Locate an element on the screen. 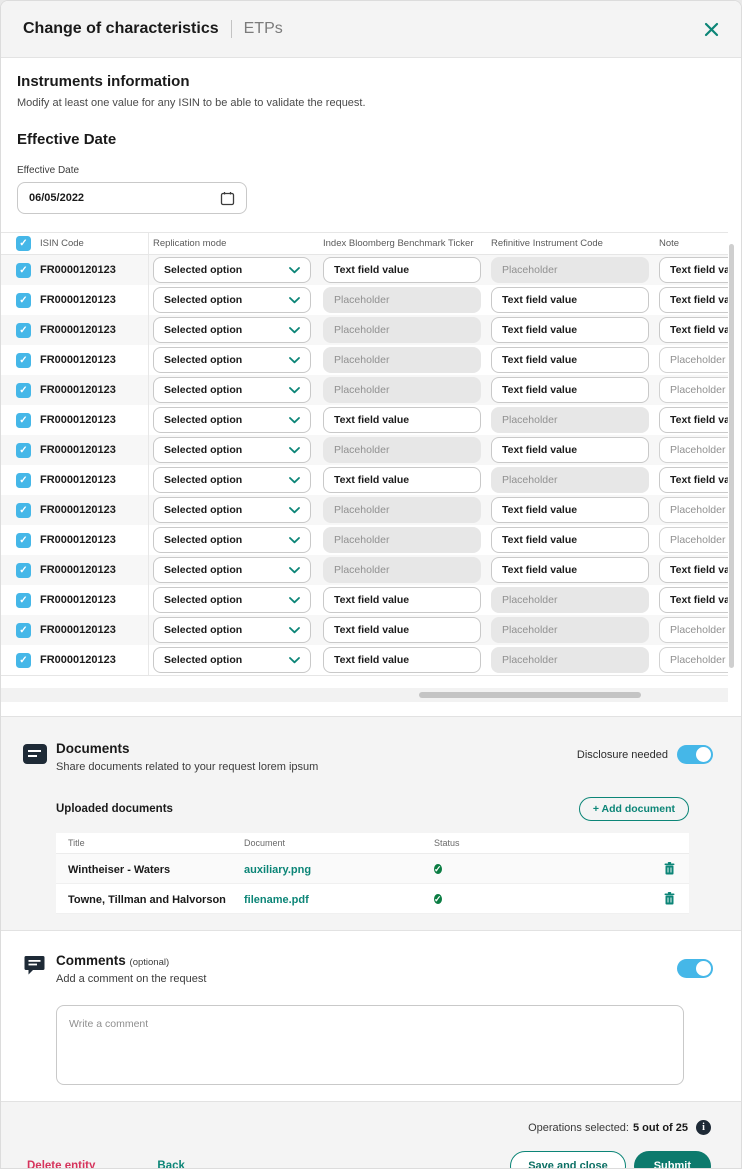 The image size is (742, 1169). close-button is located at coordinates (711, 29).